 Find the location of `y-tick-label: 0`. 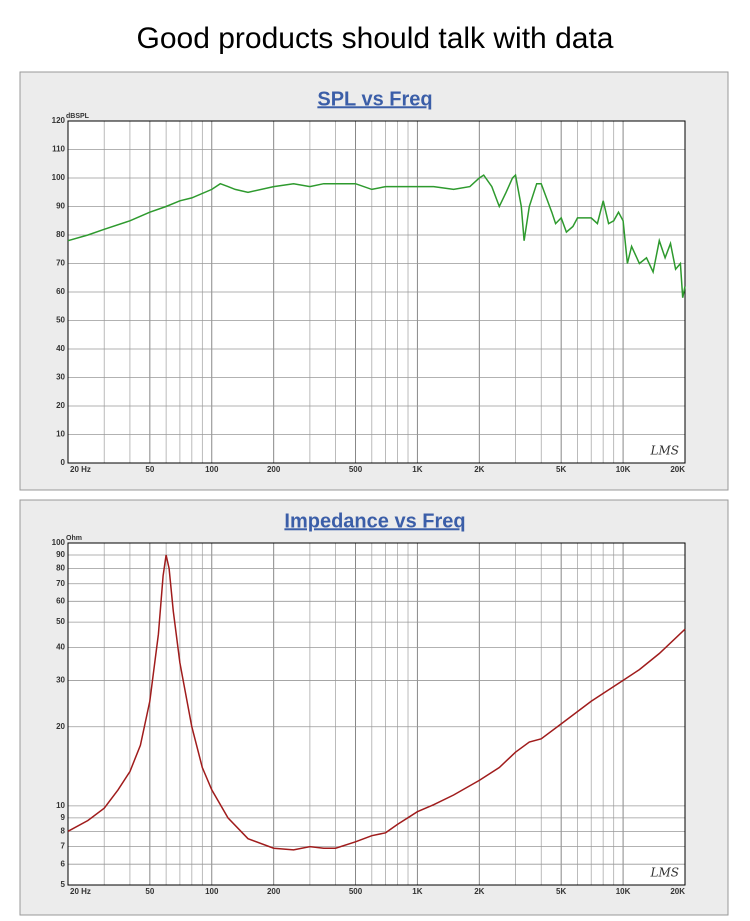

y-tick-label: 0 is located at coordinates (63, 462).